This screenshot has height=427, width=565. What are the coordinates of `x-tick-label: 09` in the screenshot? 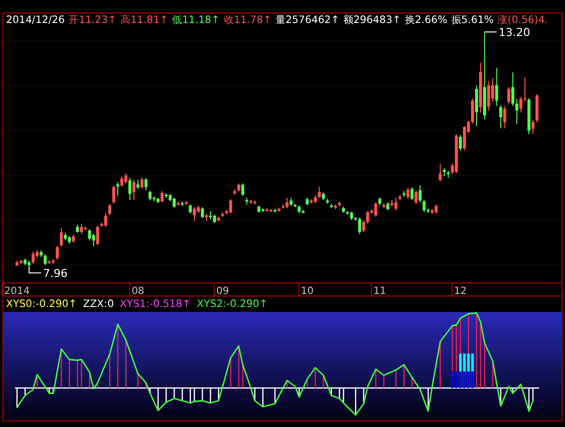 It's located at (222, 291).